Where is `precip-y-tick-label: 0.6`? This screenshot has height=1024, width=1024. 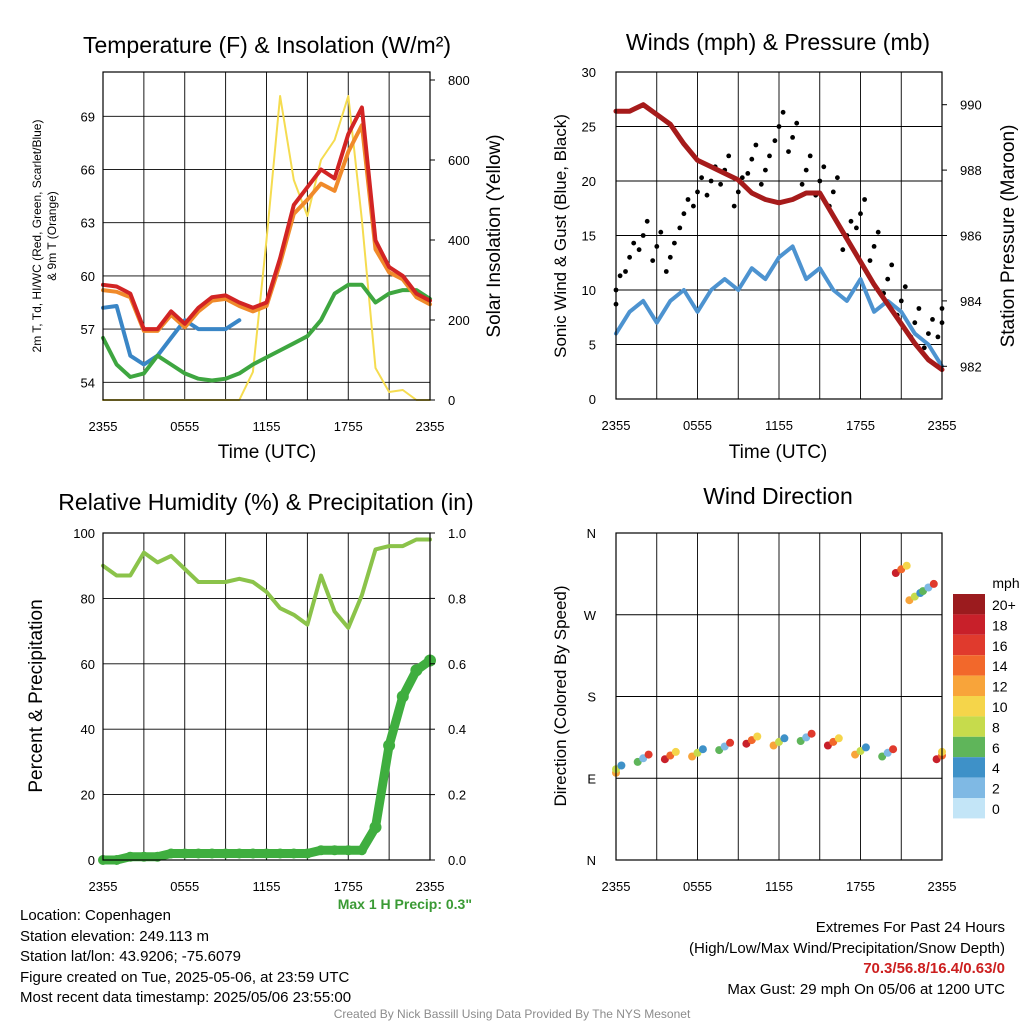
precip-y-tick-label: 0.6 is located at coordinates (457, 664).